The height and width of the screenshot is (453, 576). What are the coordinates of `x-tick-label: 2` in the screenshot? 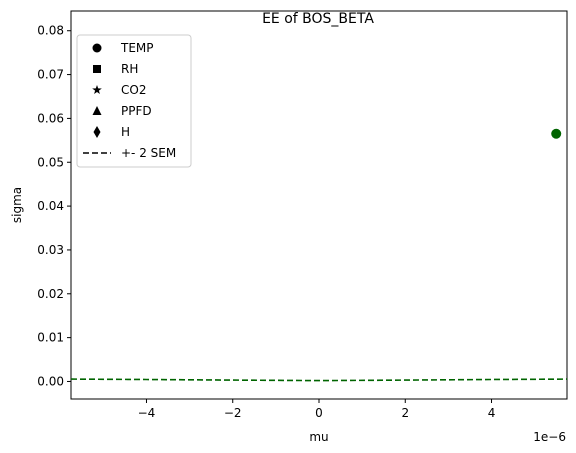 It's located at (405, 413).